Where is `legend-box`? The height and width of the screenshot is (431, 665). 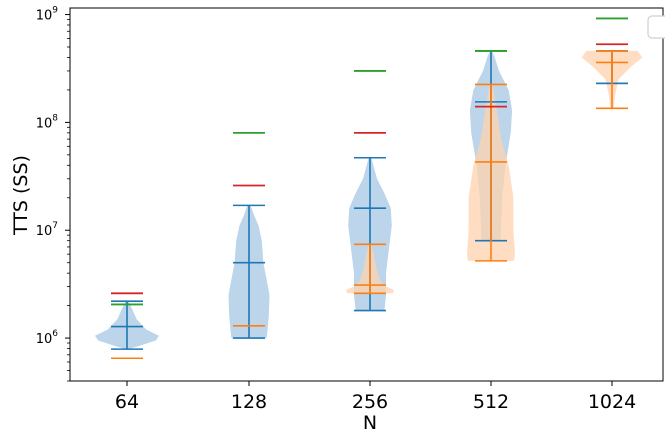 legend-box is located at coordinates (656, 27).